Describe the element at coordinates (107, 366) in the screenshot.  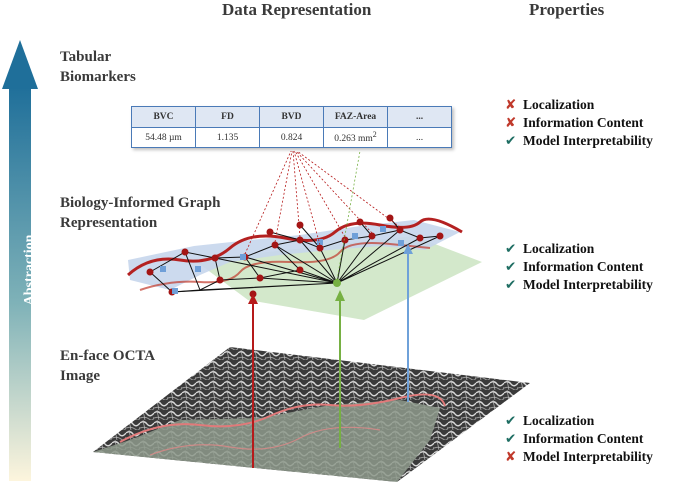
I see `image-title: En-face OCTA Image` at that location.